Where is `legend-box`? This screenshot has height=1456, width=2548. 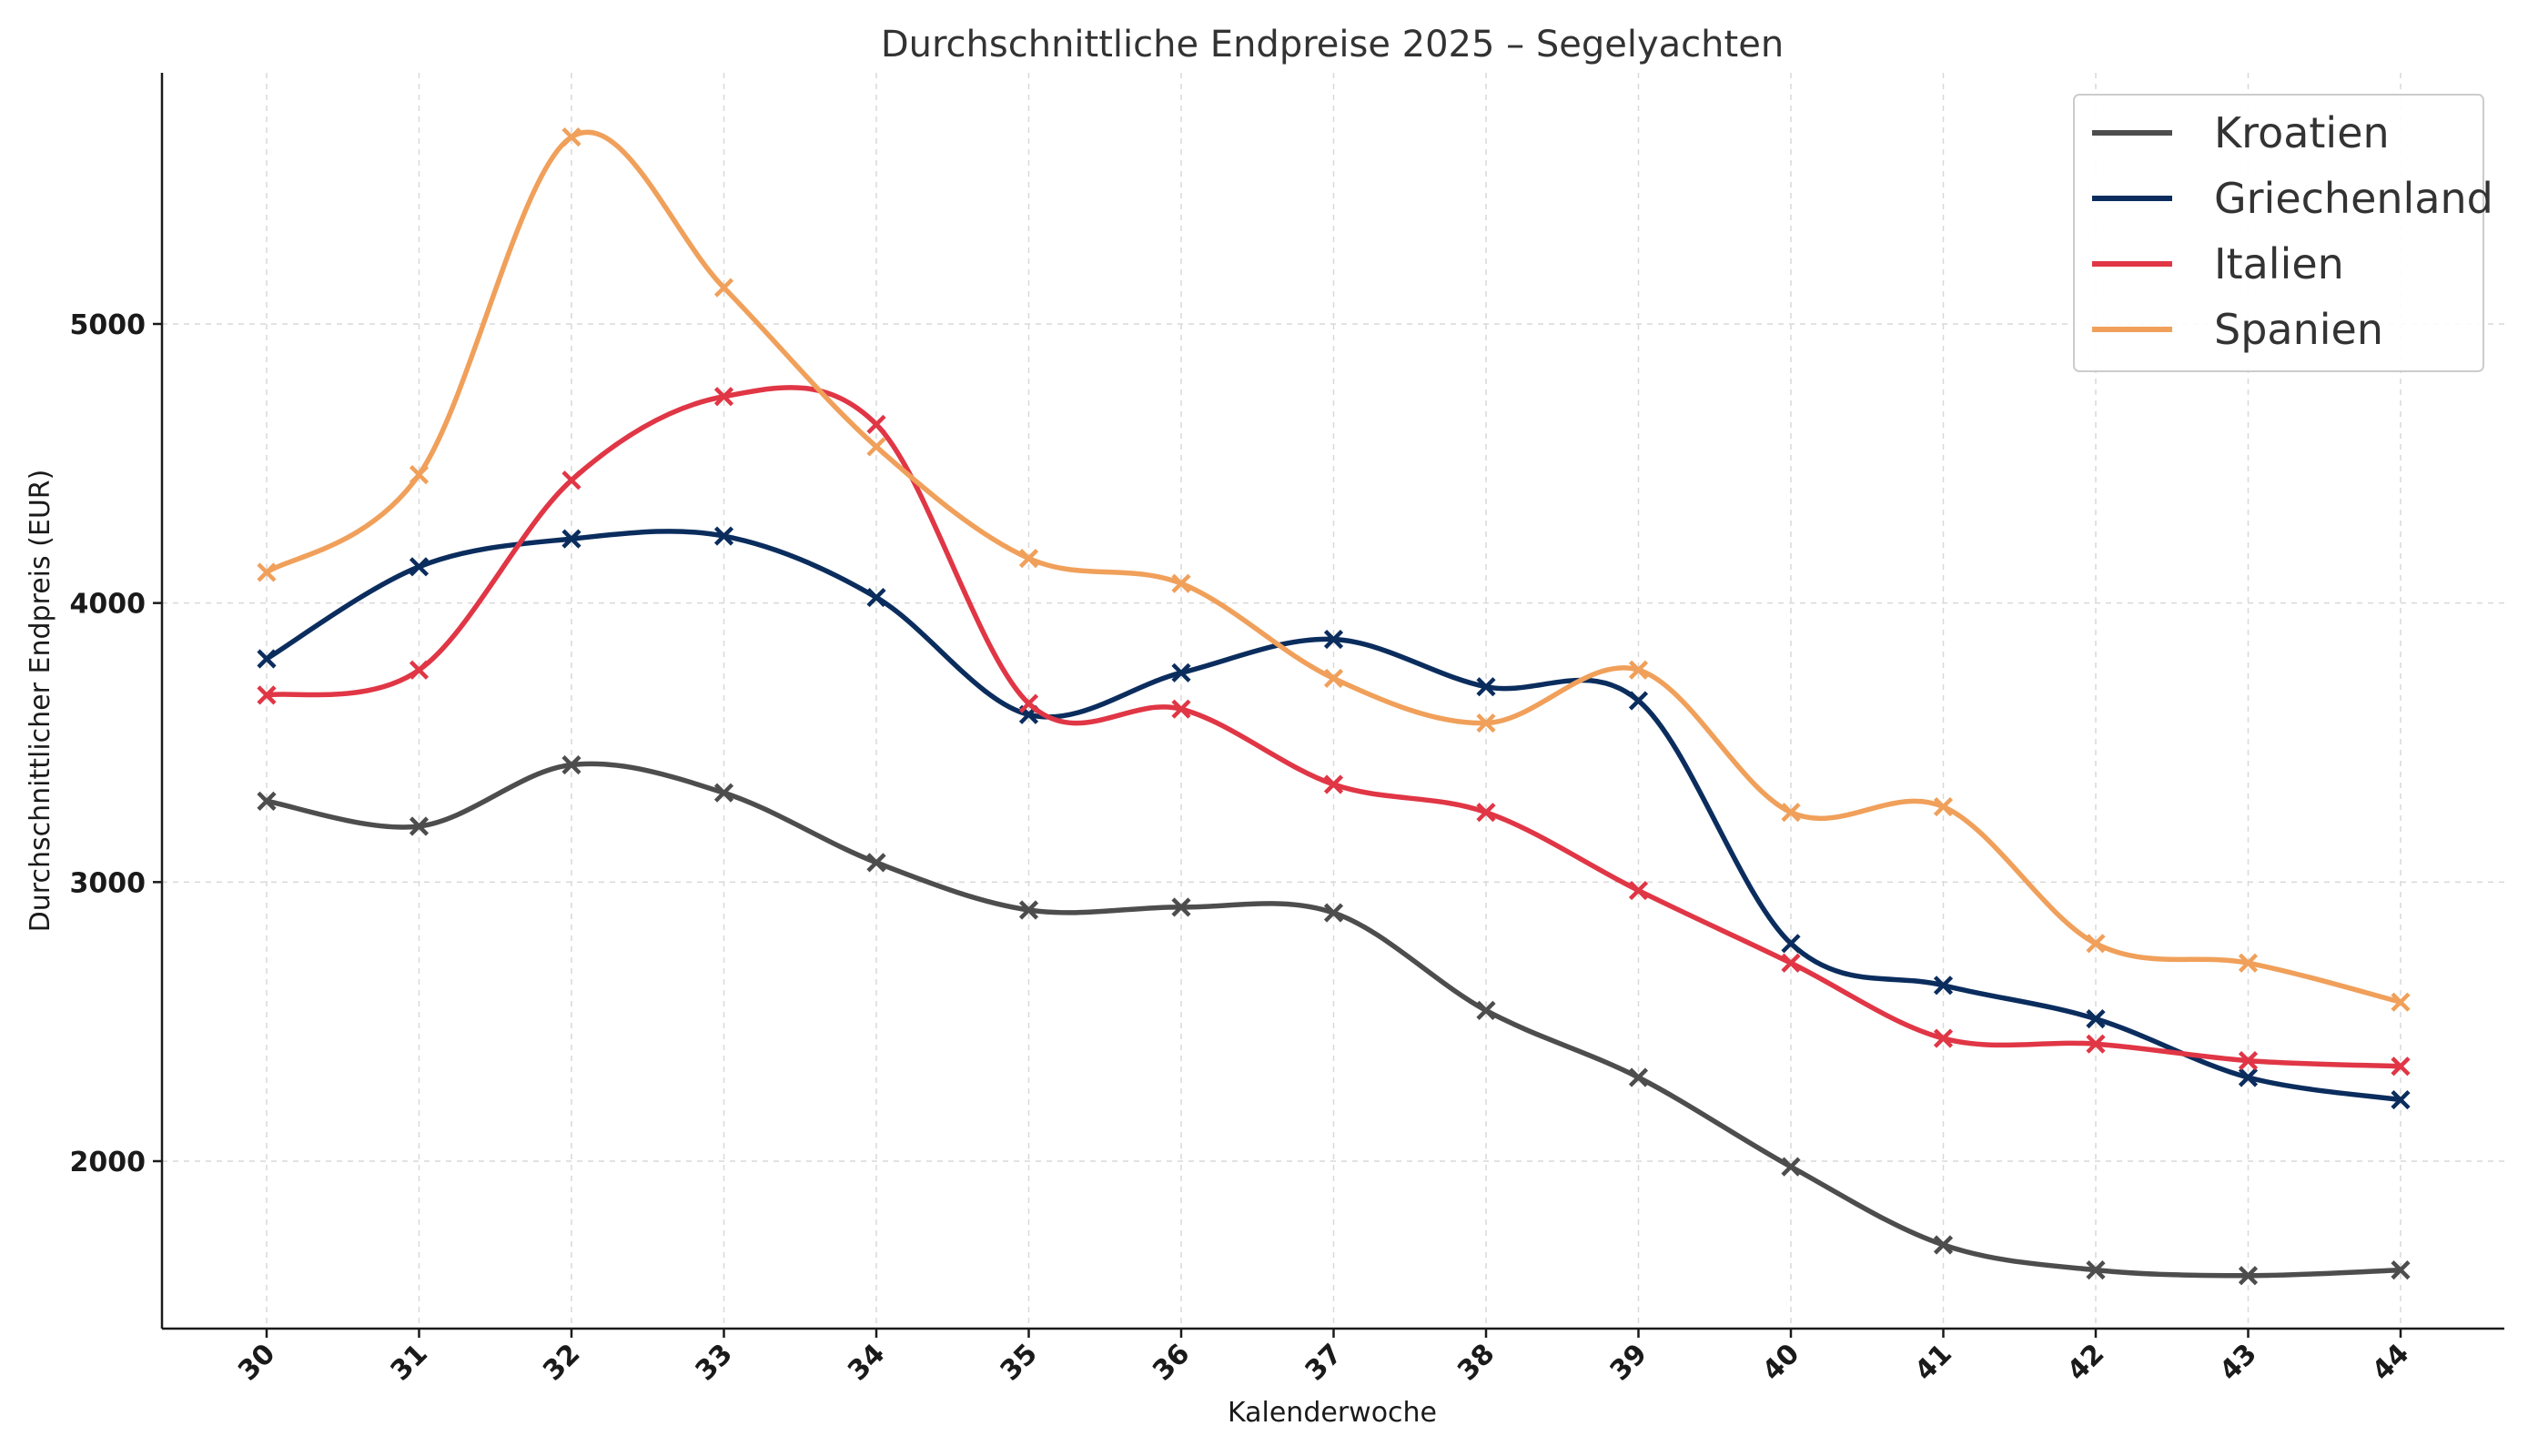 legend-box is located at coordinates (2279, 233).